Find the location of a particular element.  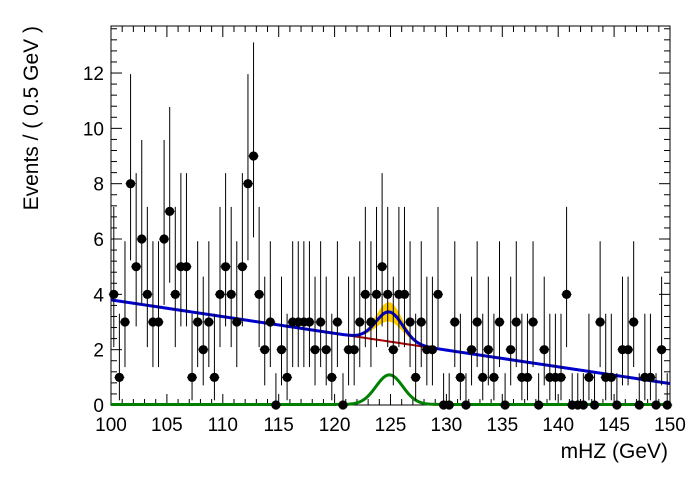

y-tick-label: 12 is located at coordinates (93, 74).